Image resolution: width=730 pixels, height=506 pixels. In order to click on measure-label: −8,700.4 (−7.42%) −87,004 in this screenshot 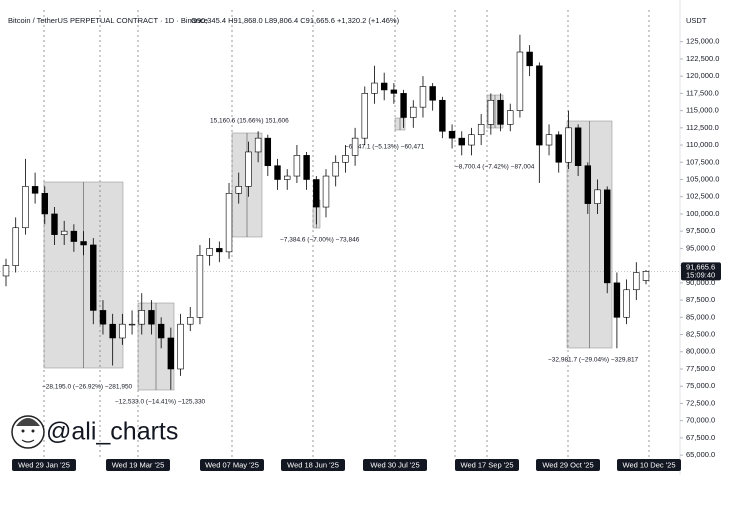, I will do `click(495, 167)`.